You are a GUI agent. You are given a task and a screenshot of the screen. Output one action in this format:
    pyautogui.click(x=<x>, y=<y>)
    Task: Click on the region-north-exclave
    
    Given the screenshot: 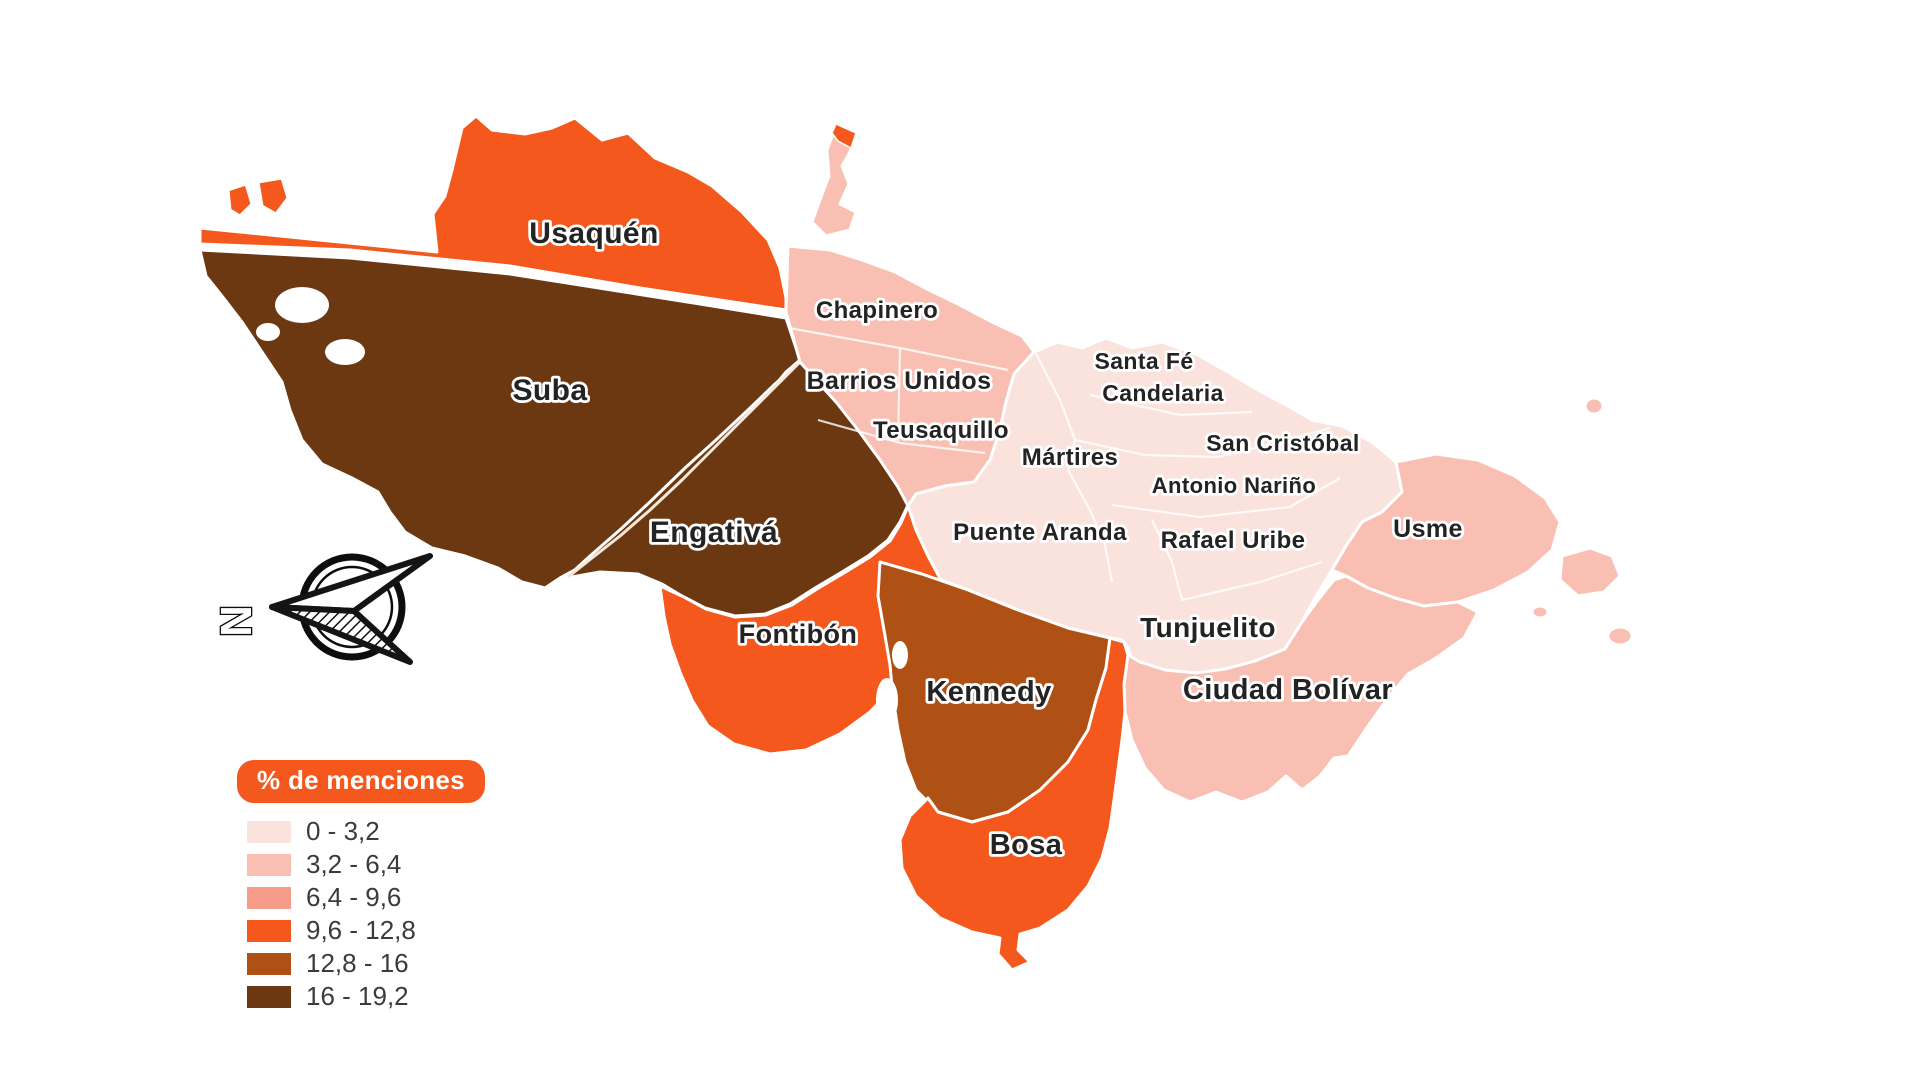 What is the action you would take?
    pyautogui.click(x=834, y=181)
    